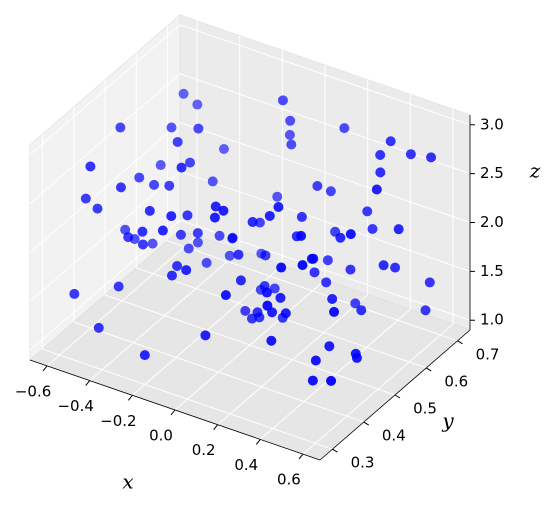 The image size is (550, 532). I want to click on z-tick-label: 1.0, so click(492, 320).